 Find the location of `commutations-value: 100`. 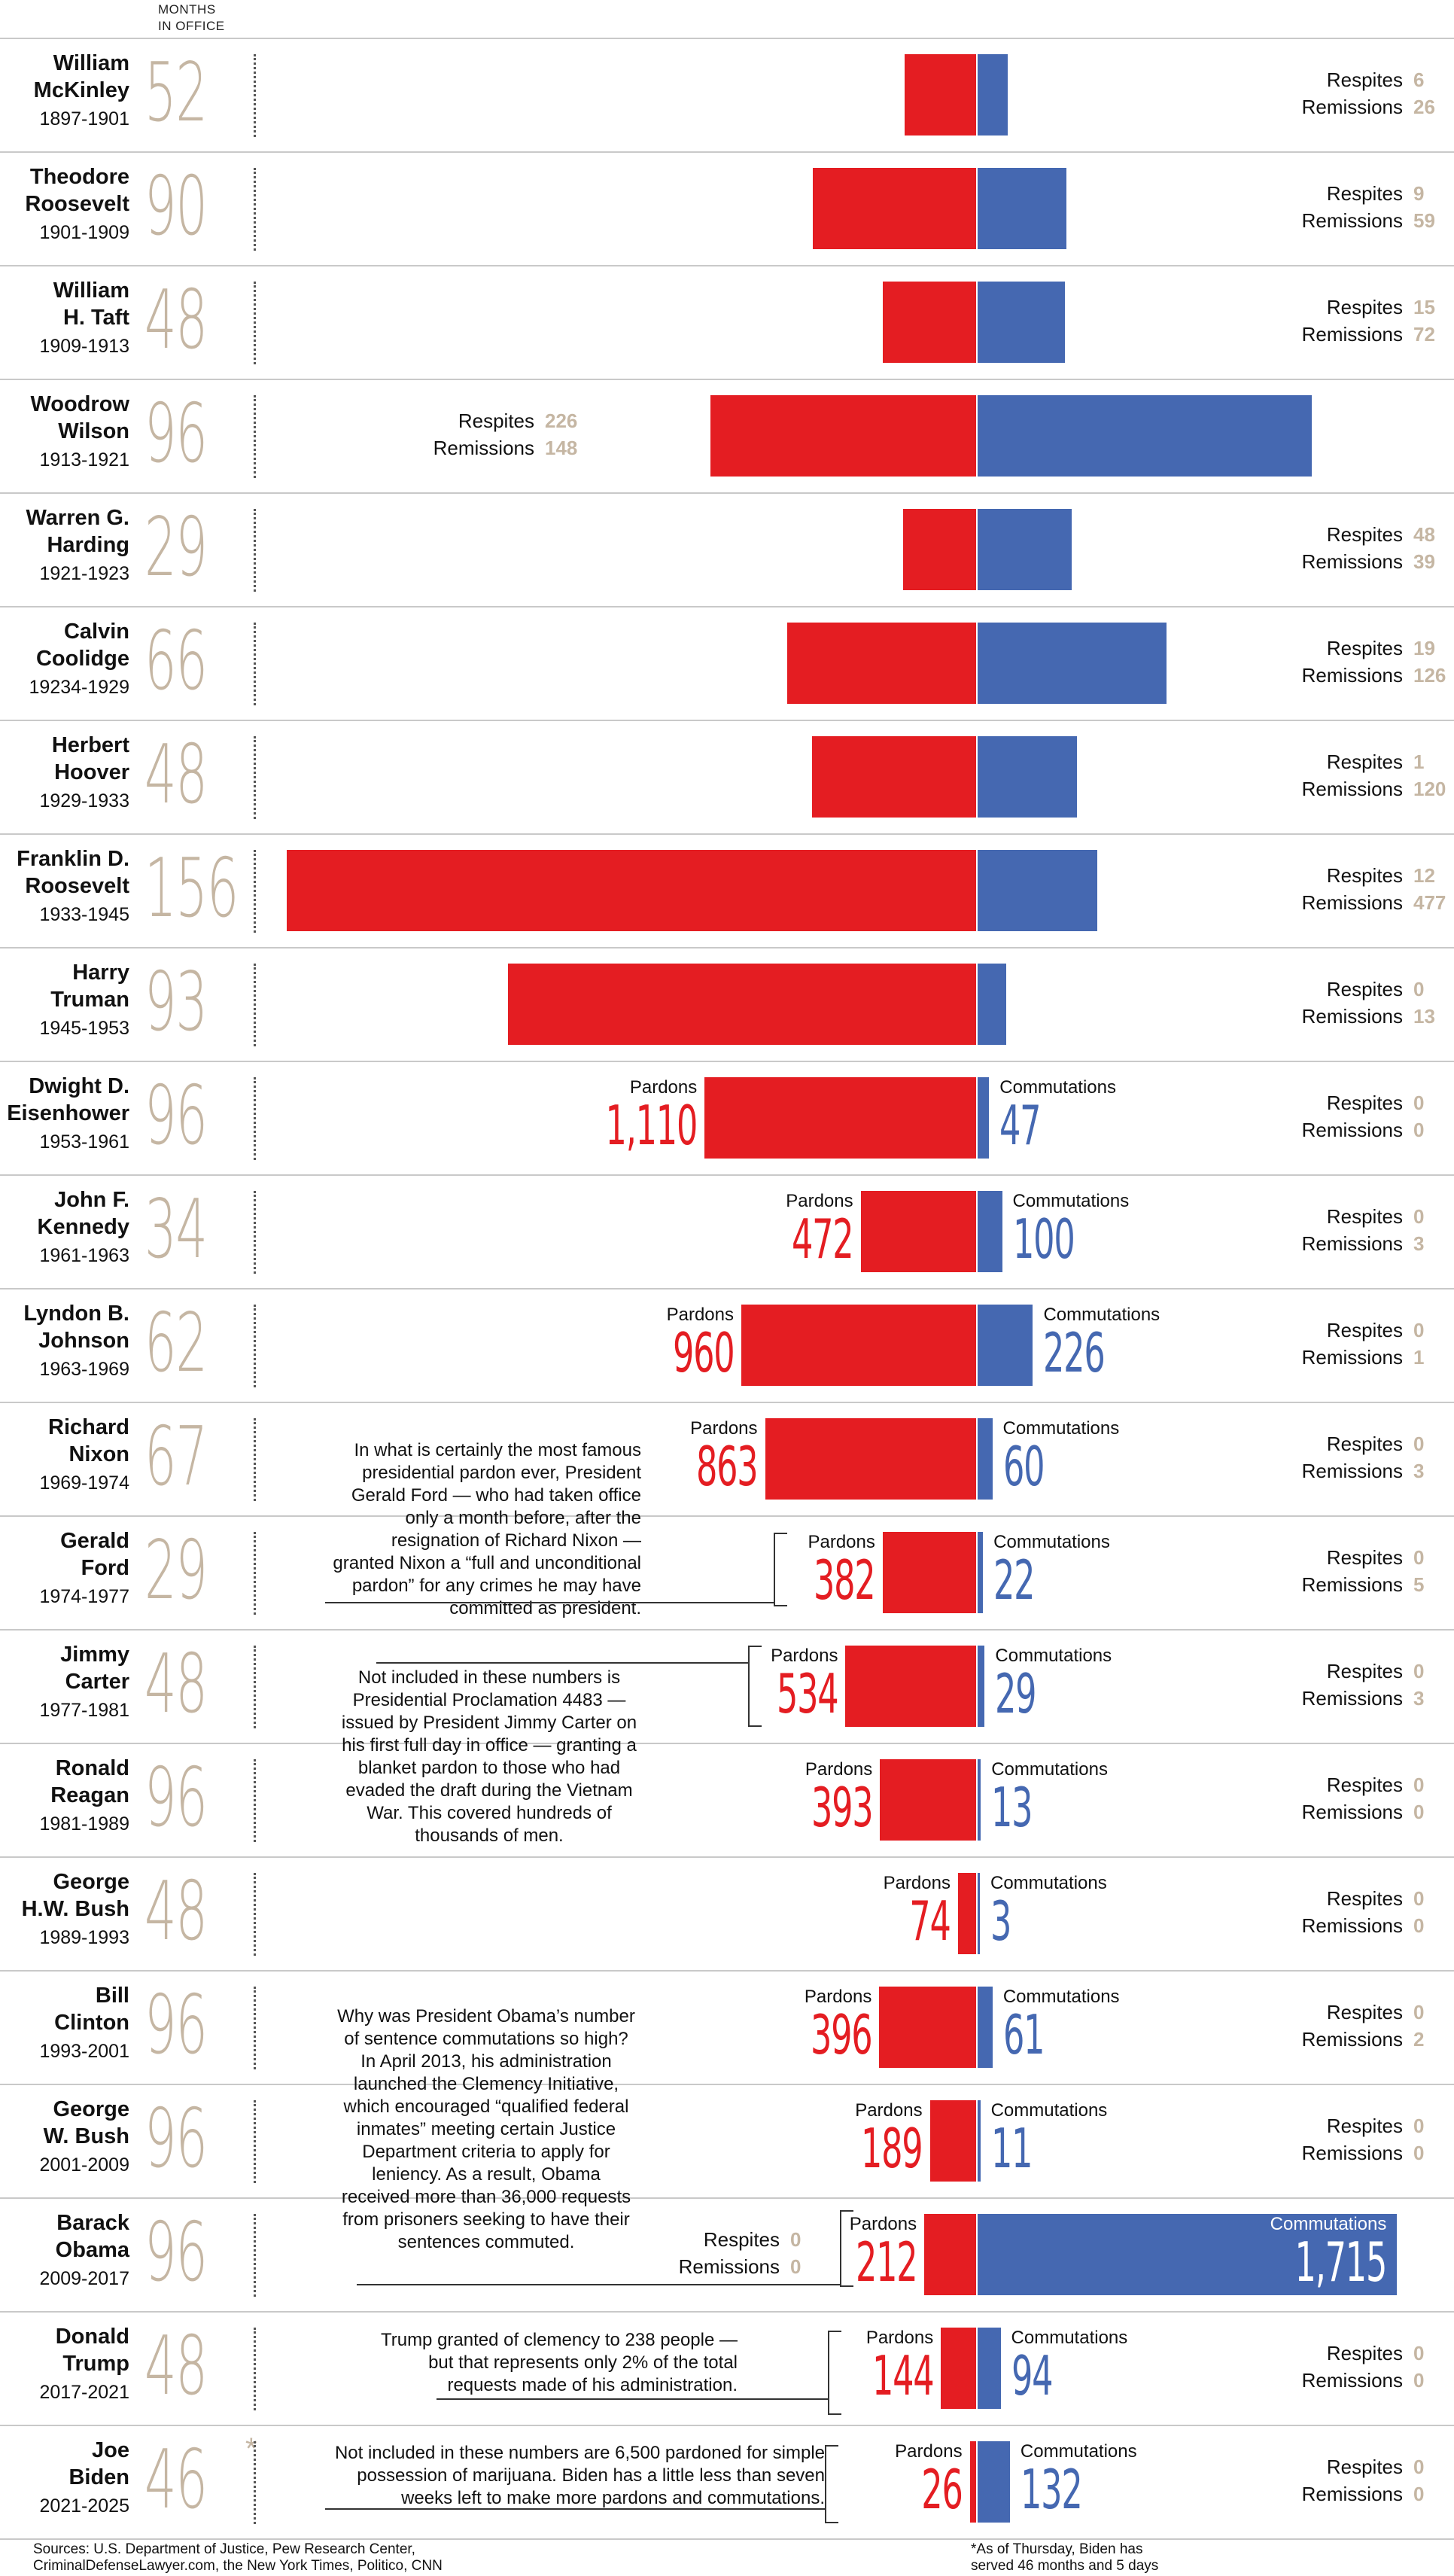

commutations-value: 100 is located at coordinates (1043, 1239).